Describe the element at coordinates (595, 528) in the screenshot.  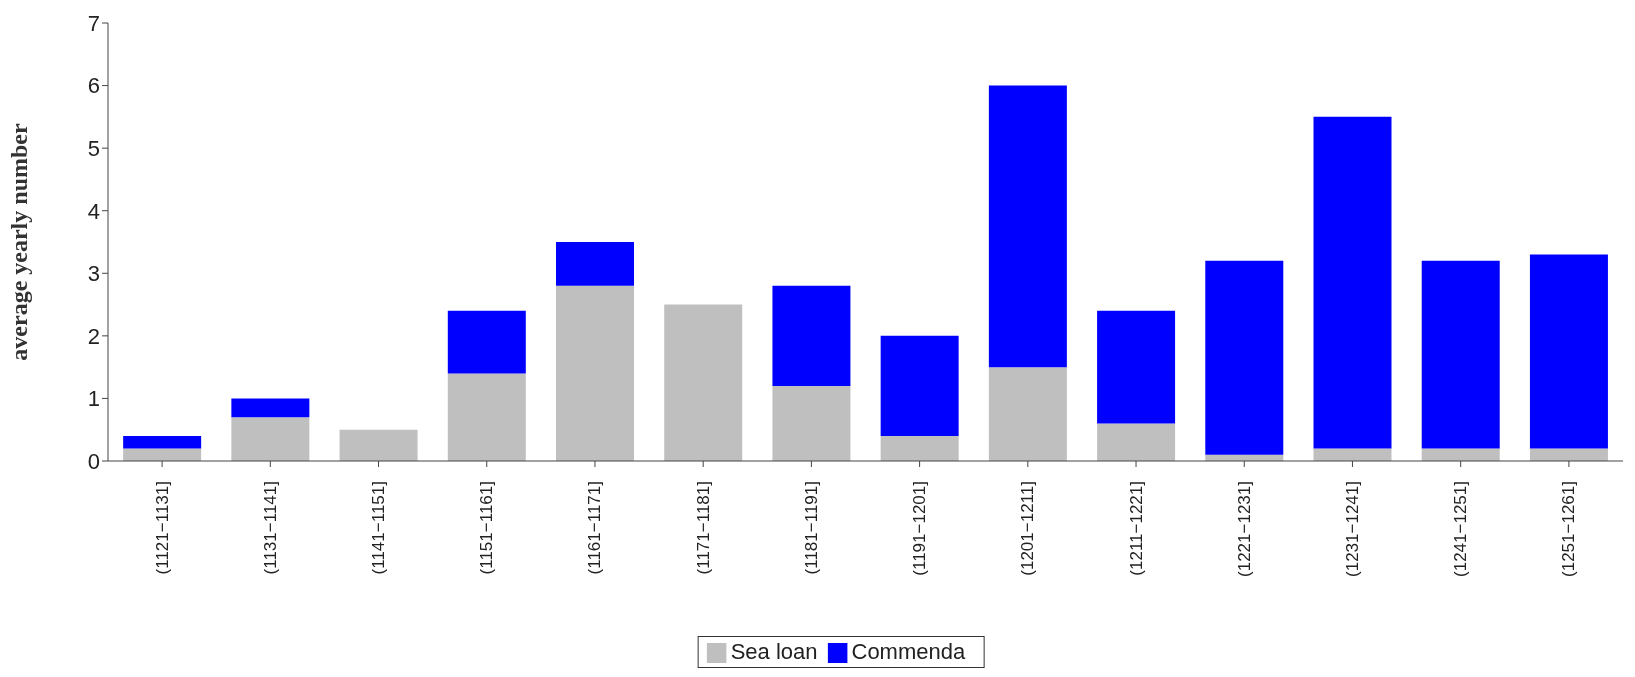
I see `x-tick-label: (1161−1171]` at that location.